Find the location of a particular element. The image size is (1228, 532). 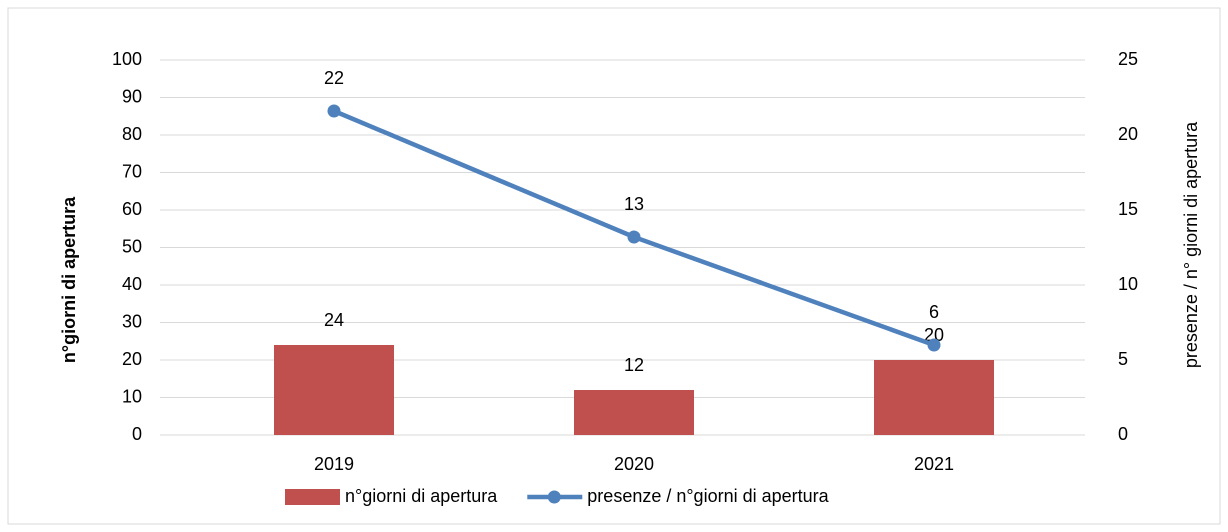

line-value-label: 13 is located at coordinates (634, 204).